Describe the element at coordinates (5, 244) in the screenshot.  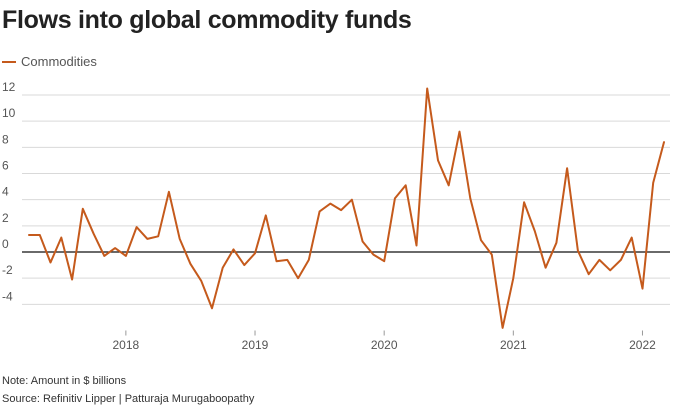
I see `y-tick-label: 0` at that location.